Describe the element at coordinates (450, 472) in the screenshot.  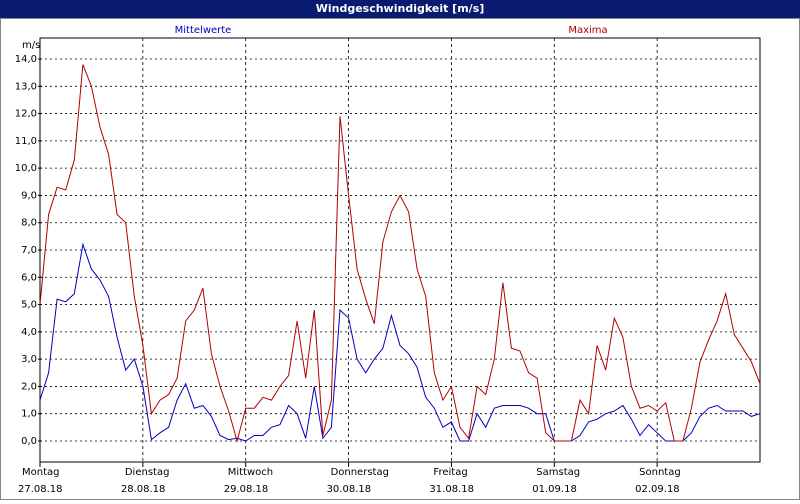
I see `x-tick-label: Freitag` at that location.